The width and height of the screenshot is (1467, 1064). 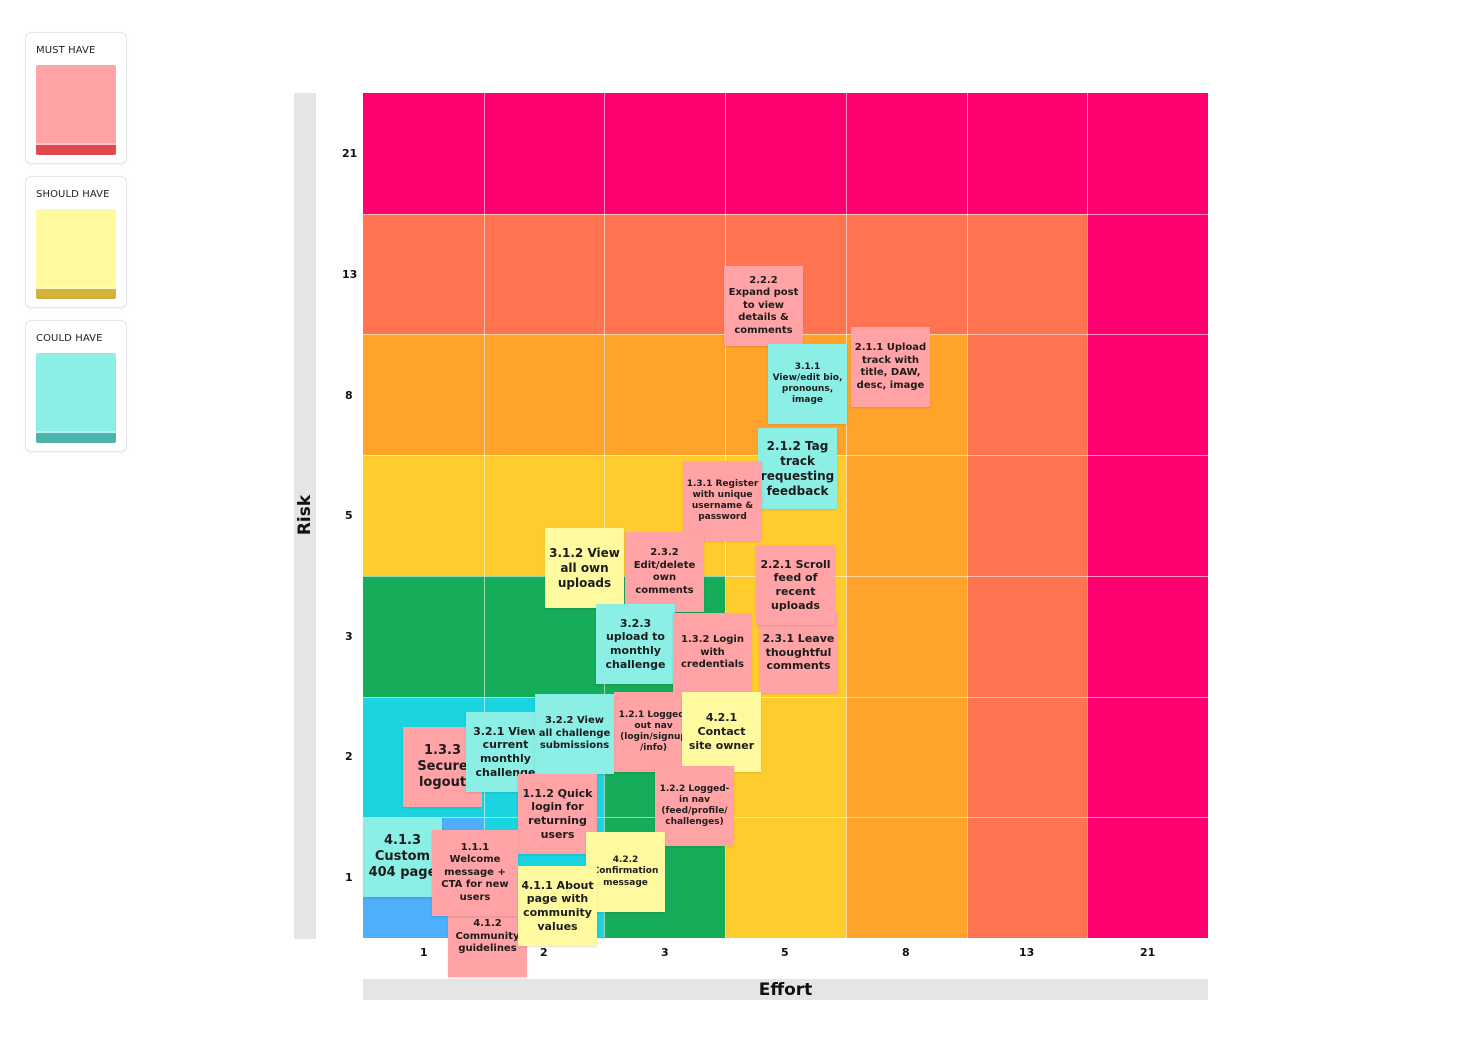 What do you see at coordinates (664, 572) in the screenshot?
I see `sticky-note-2-3-2: 2.3.2 Edit/delete own comments` at bounding box center [664, 572].